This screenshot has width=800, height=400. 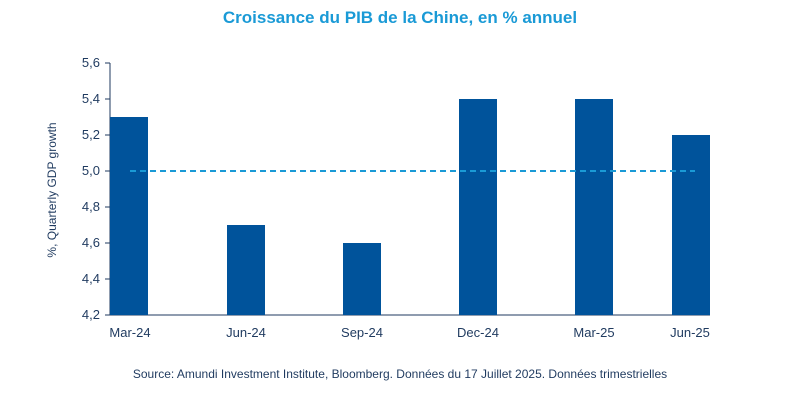 I want to click on x-tick-label: Sep-24, so click(x=362, y=332).